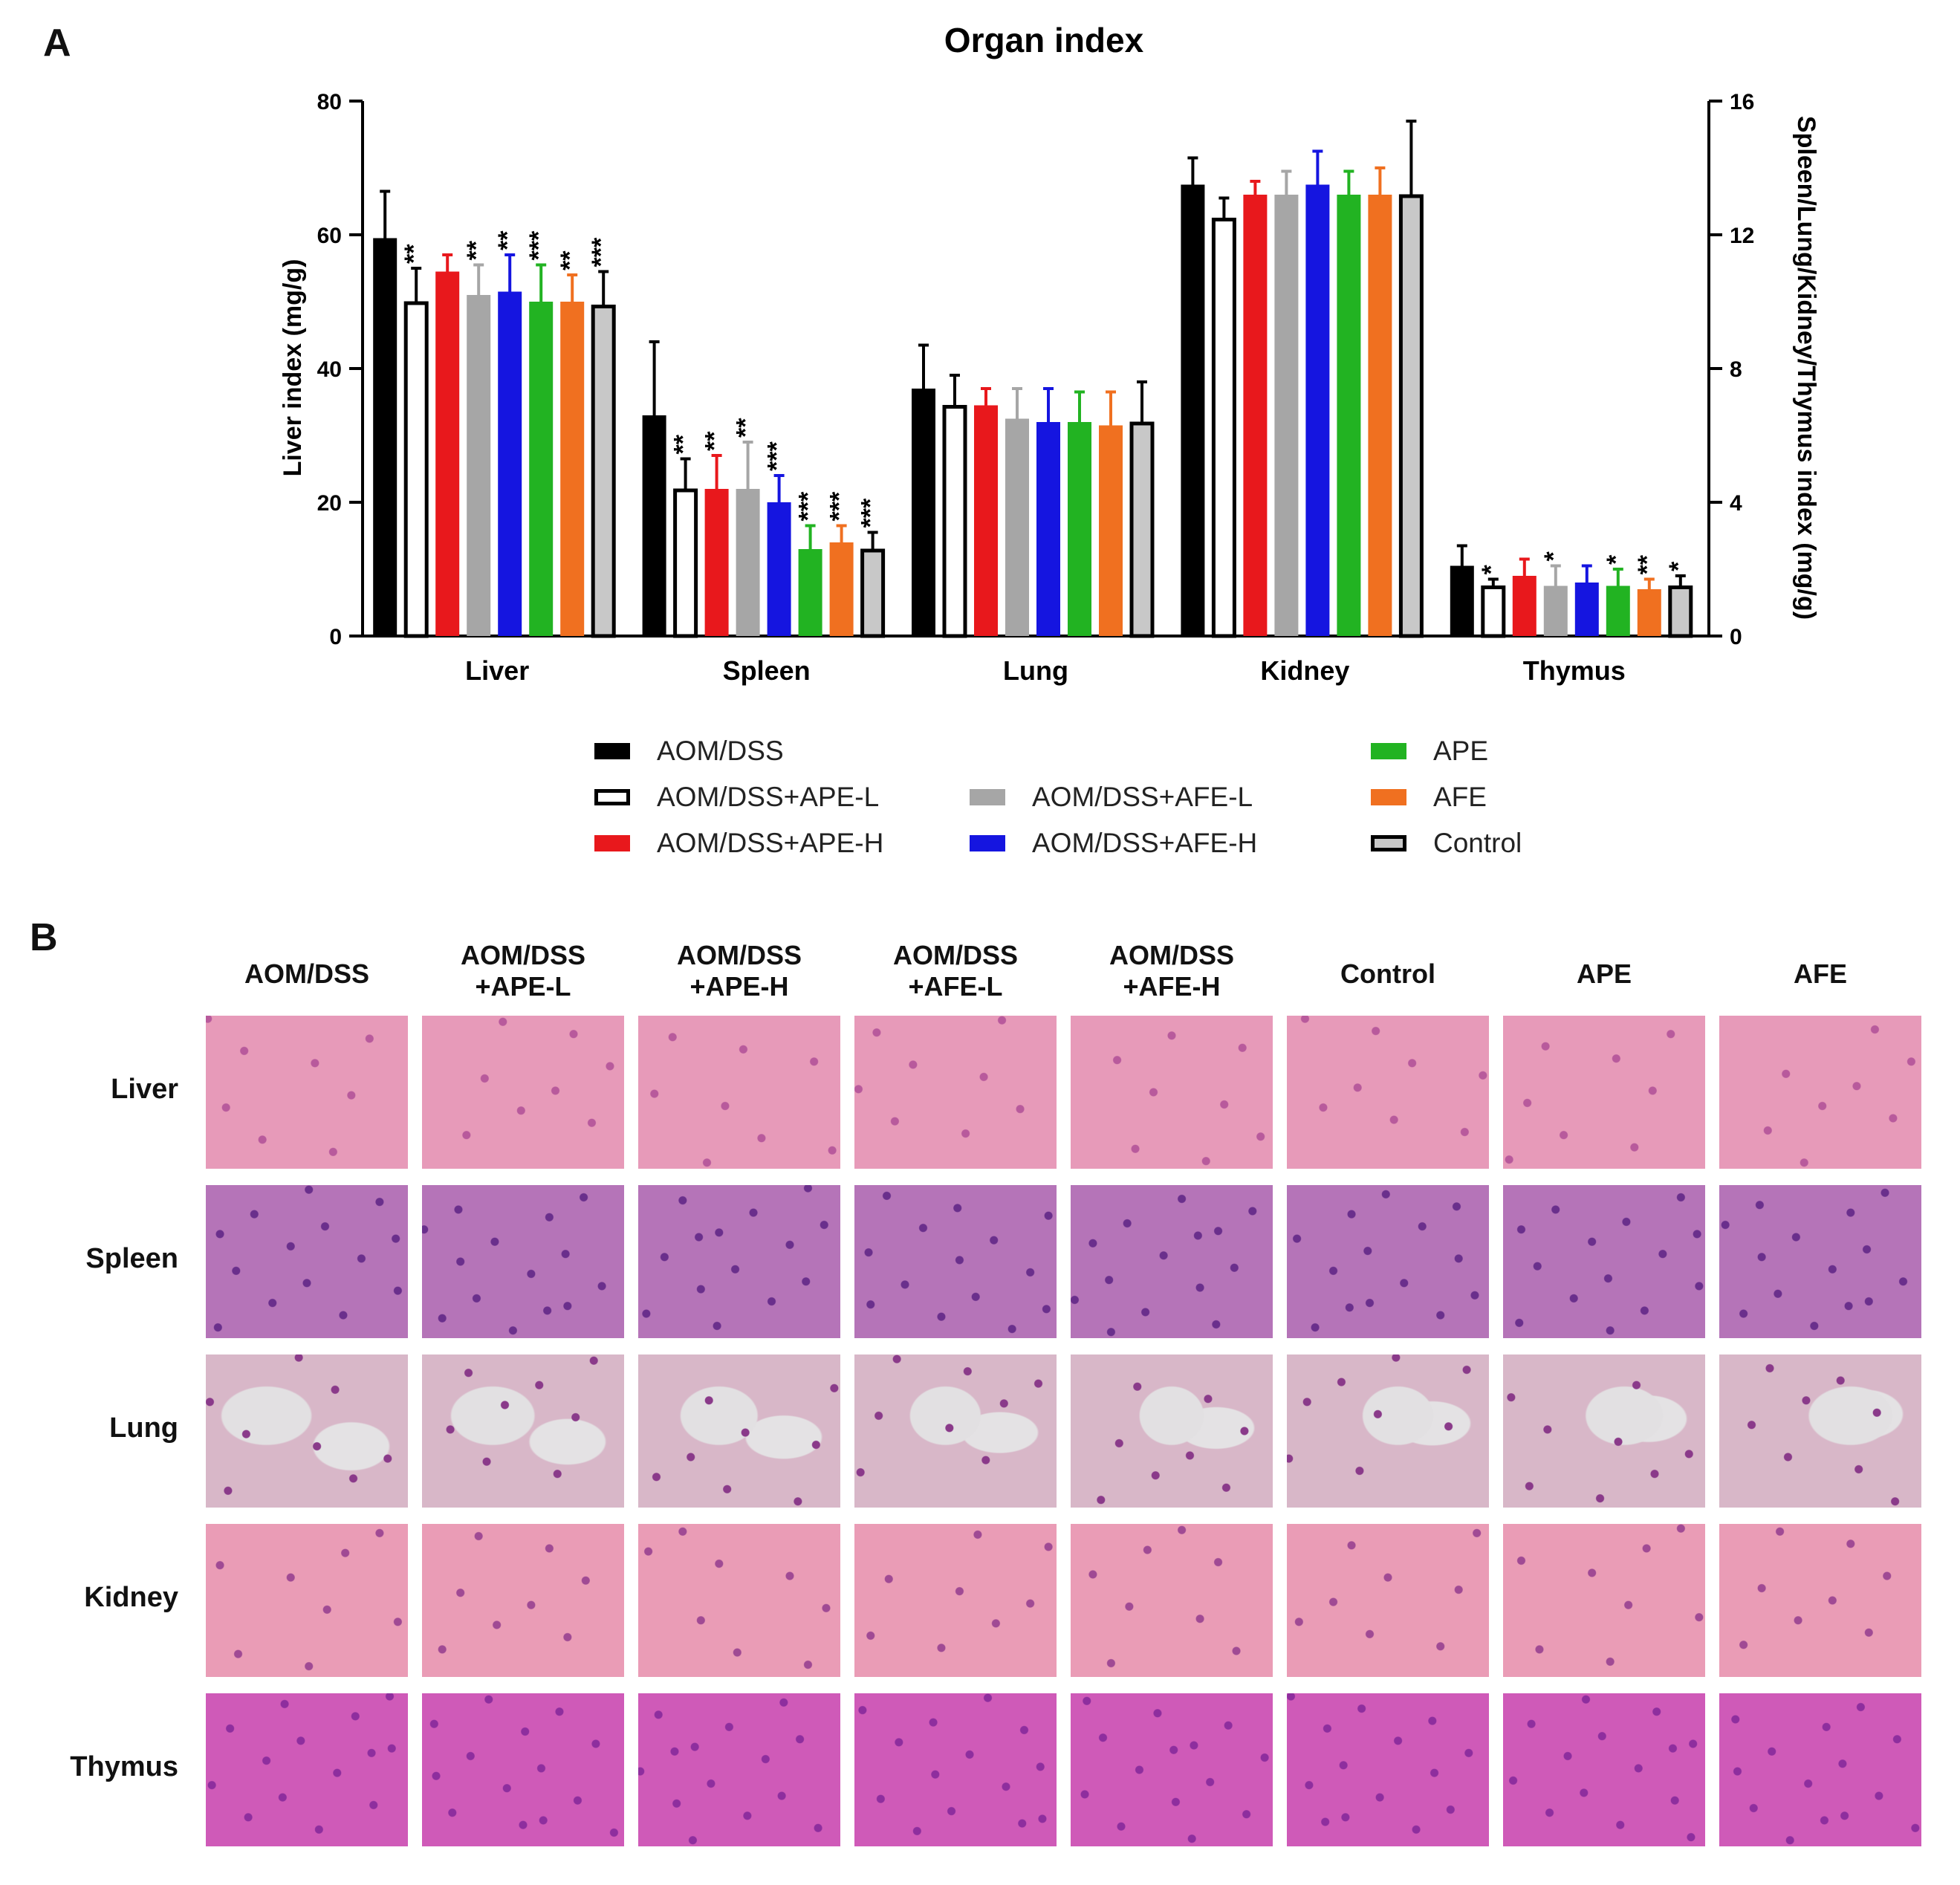  What do you see at coordinates (1142, 797) in the screenshot?
I see `legend-label: AOM/DSS+AFE-L` at bounding box center [1142, 797].